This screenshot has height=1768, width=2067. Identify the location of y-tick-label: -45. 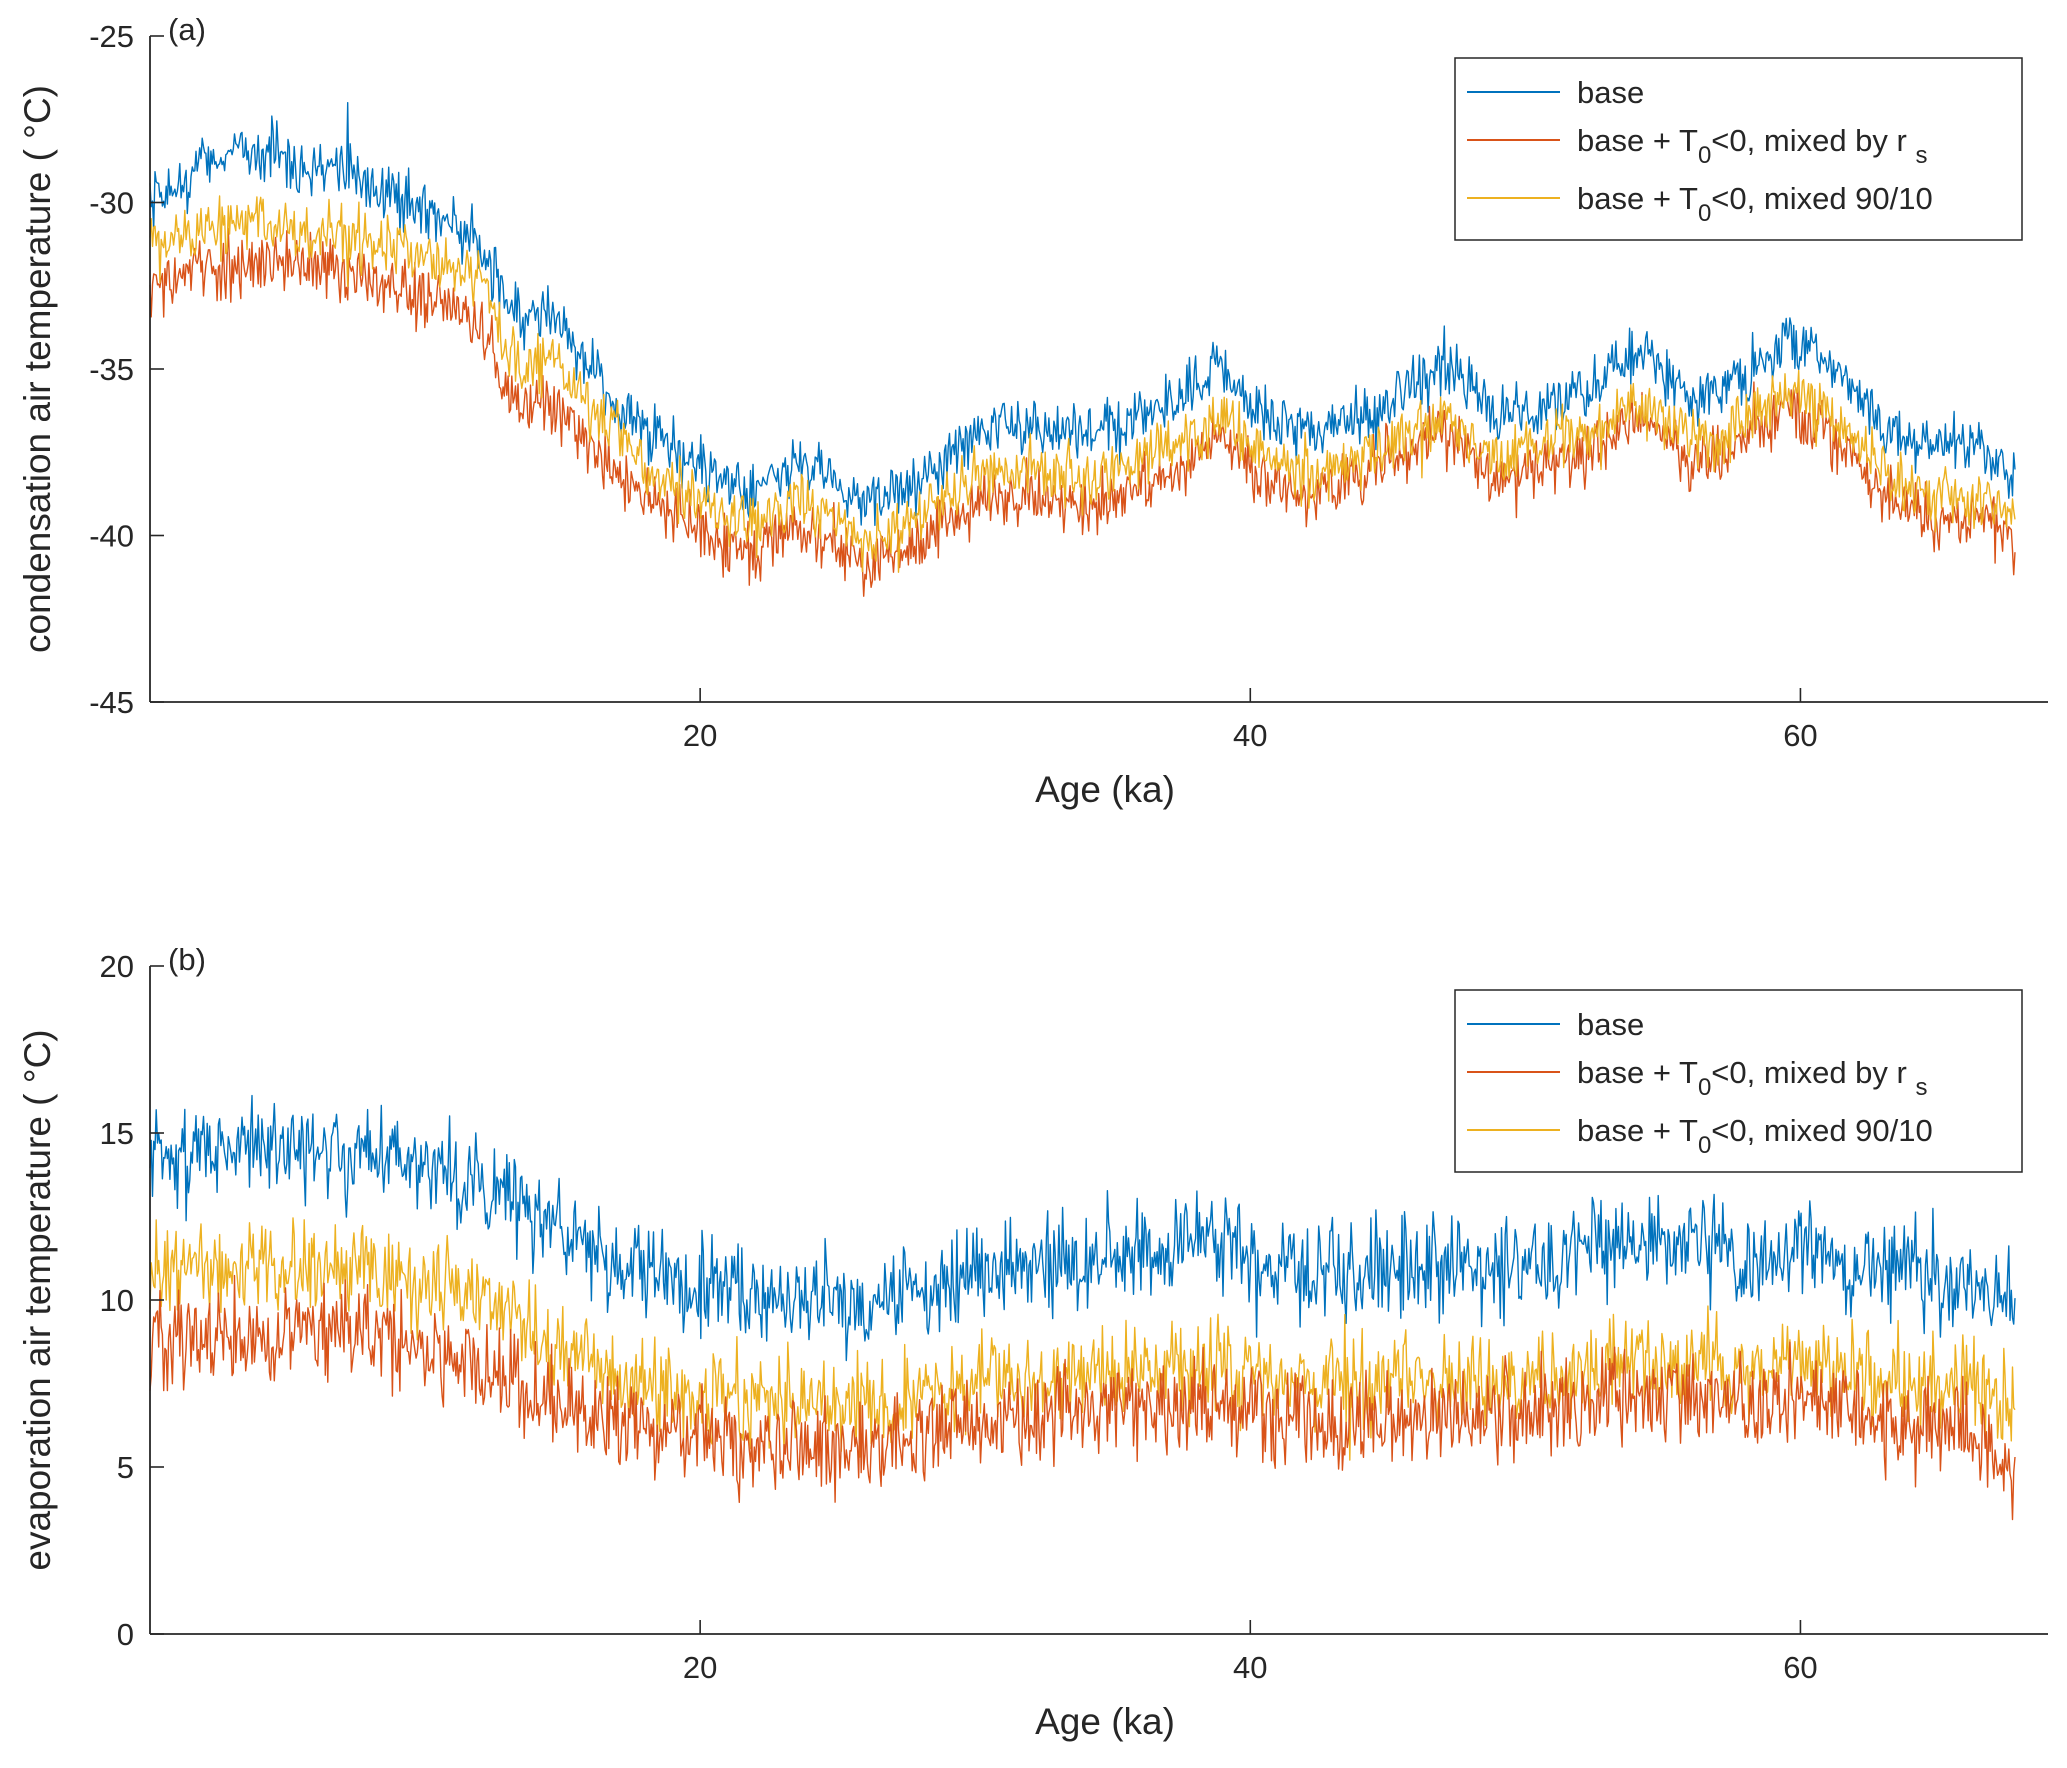
(111, 702).